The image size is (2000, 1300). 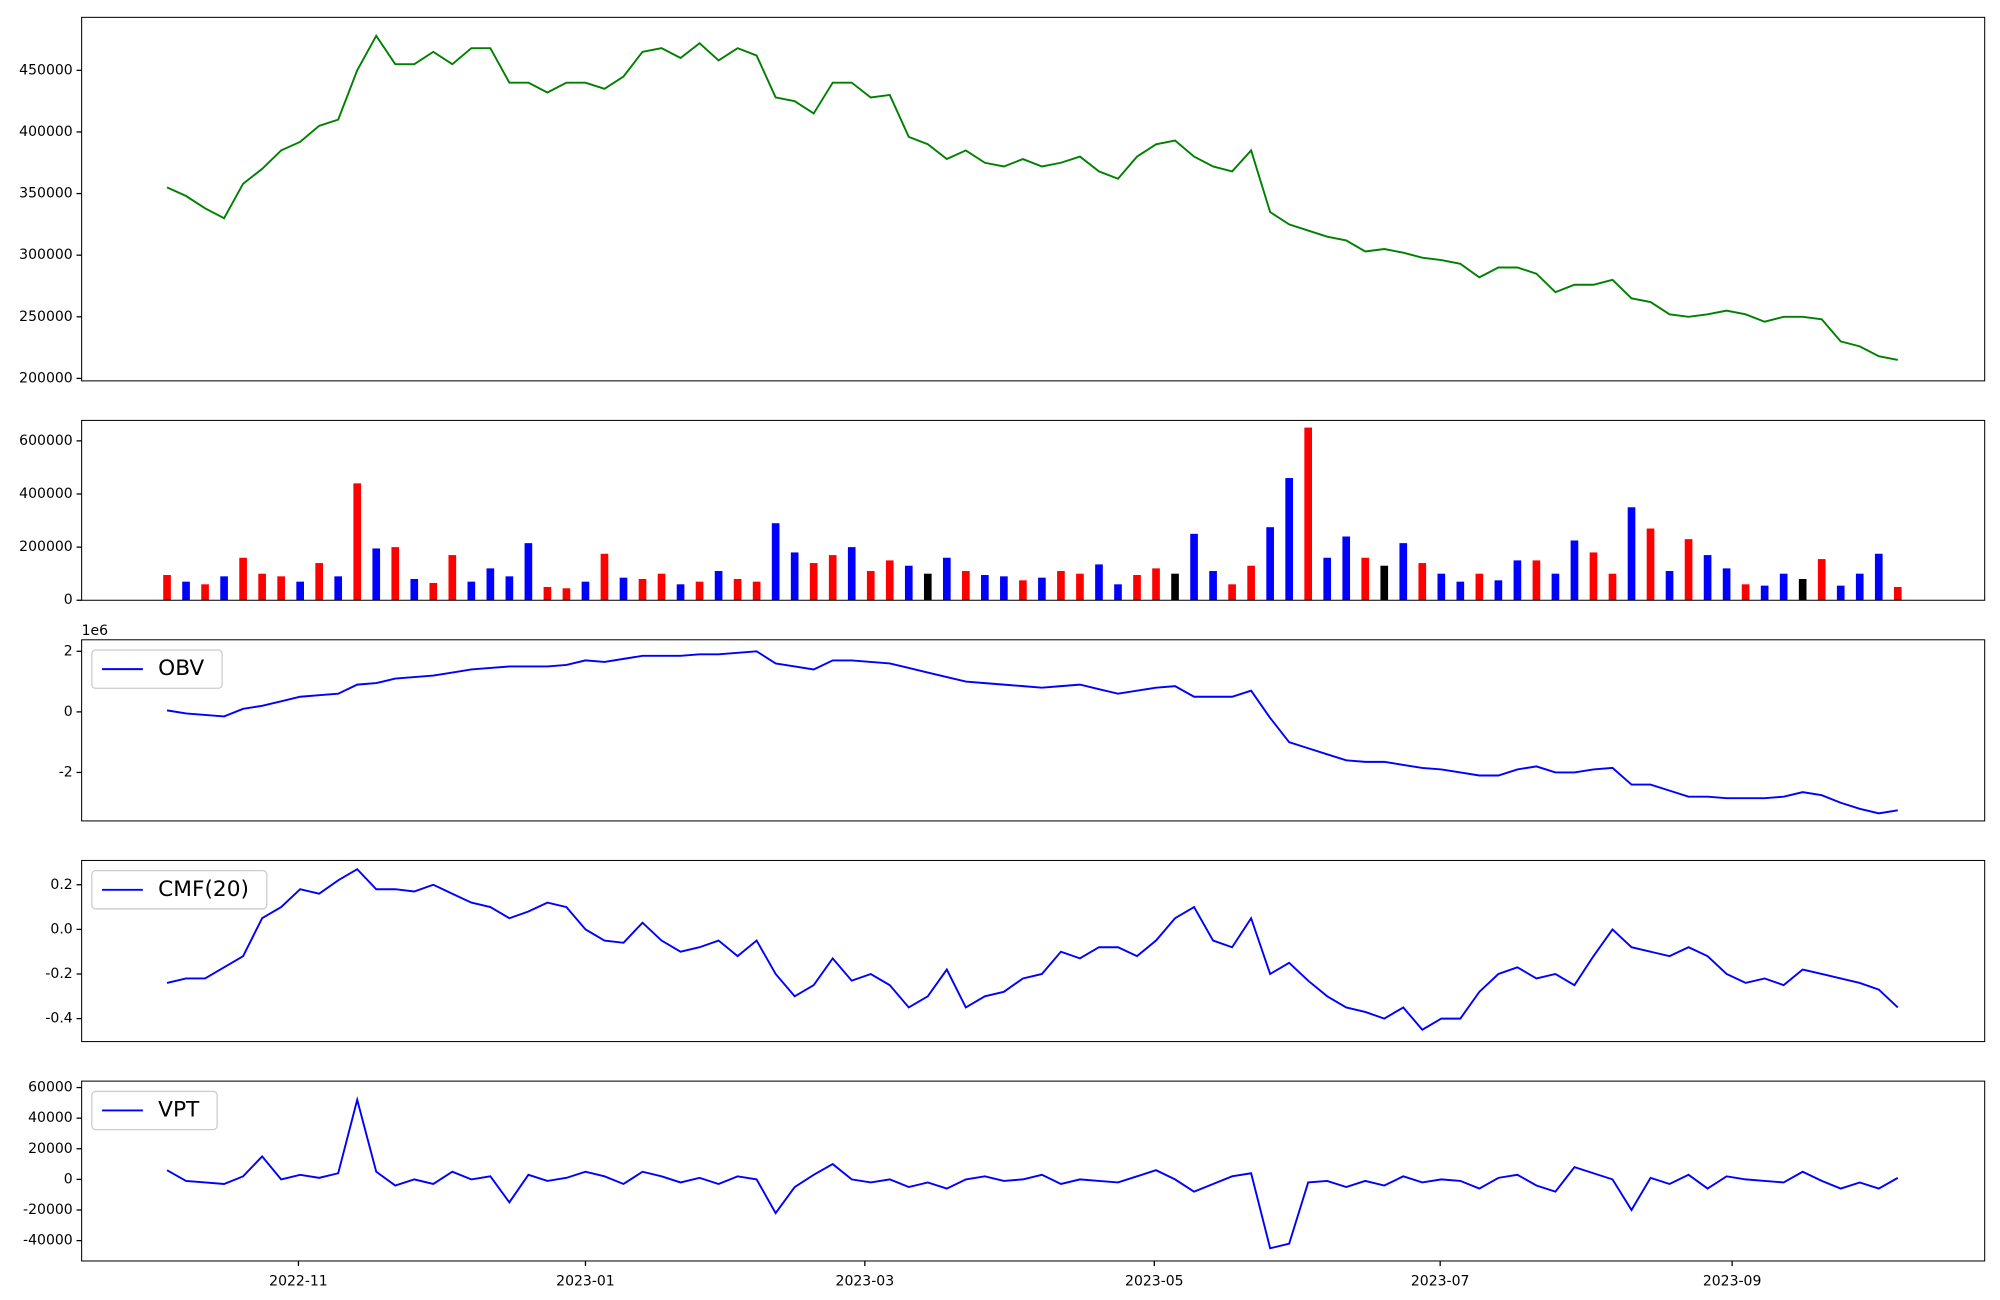 What do you see at coordinates (58, 1019) in the screenshot?
I see `y-tick-label: -0.4` at bounding box center [58, 1019].